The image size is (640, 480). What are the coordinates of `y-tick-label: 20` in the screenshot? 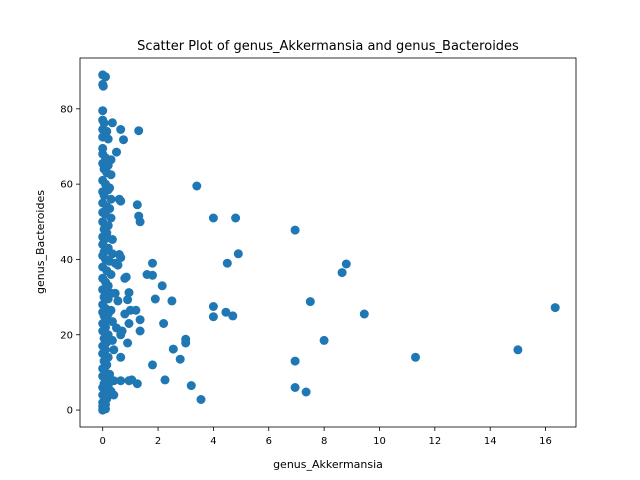 It's located at (66, 335).